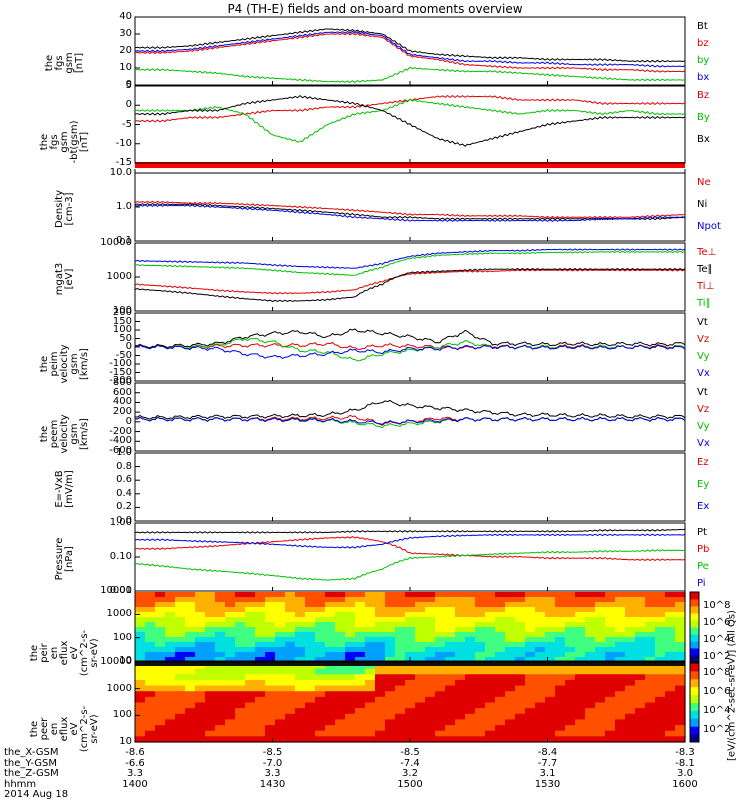 This screenshot has width=750, height=800. I want to click on colorbar-frame, so click(694, 627).